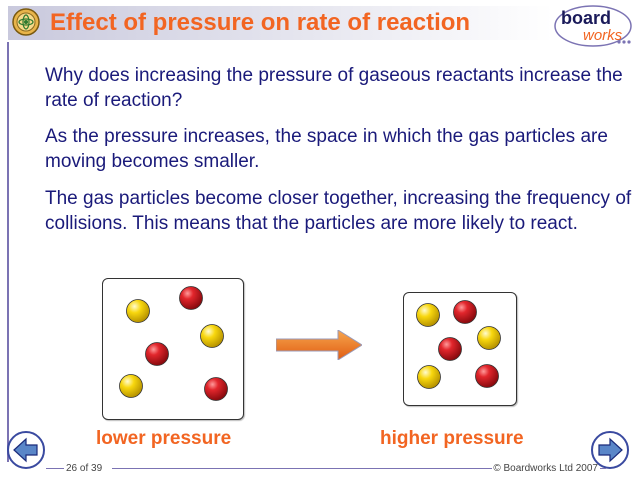 The image size is (638, 478). Describe the element at coordinates (610, 450) in the screenshot. I see `next-arrow-icon` at that location.